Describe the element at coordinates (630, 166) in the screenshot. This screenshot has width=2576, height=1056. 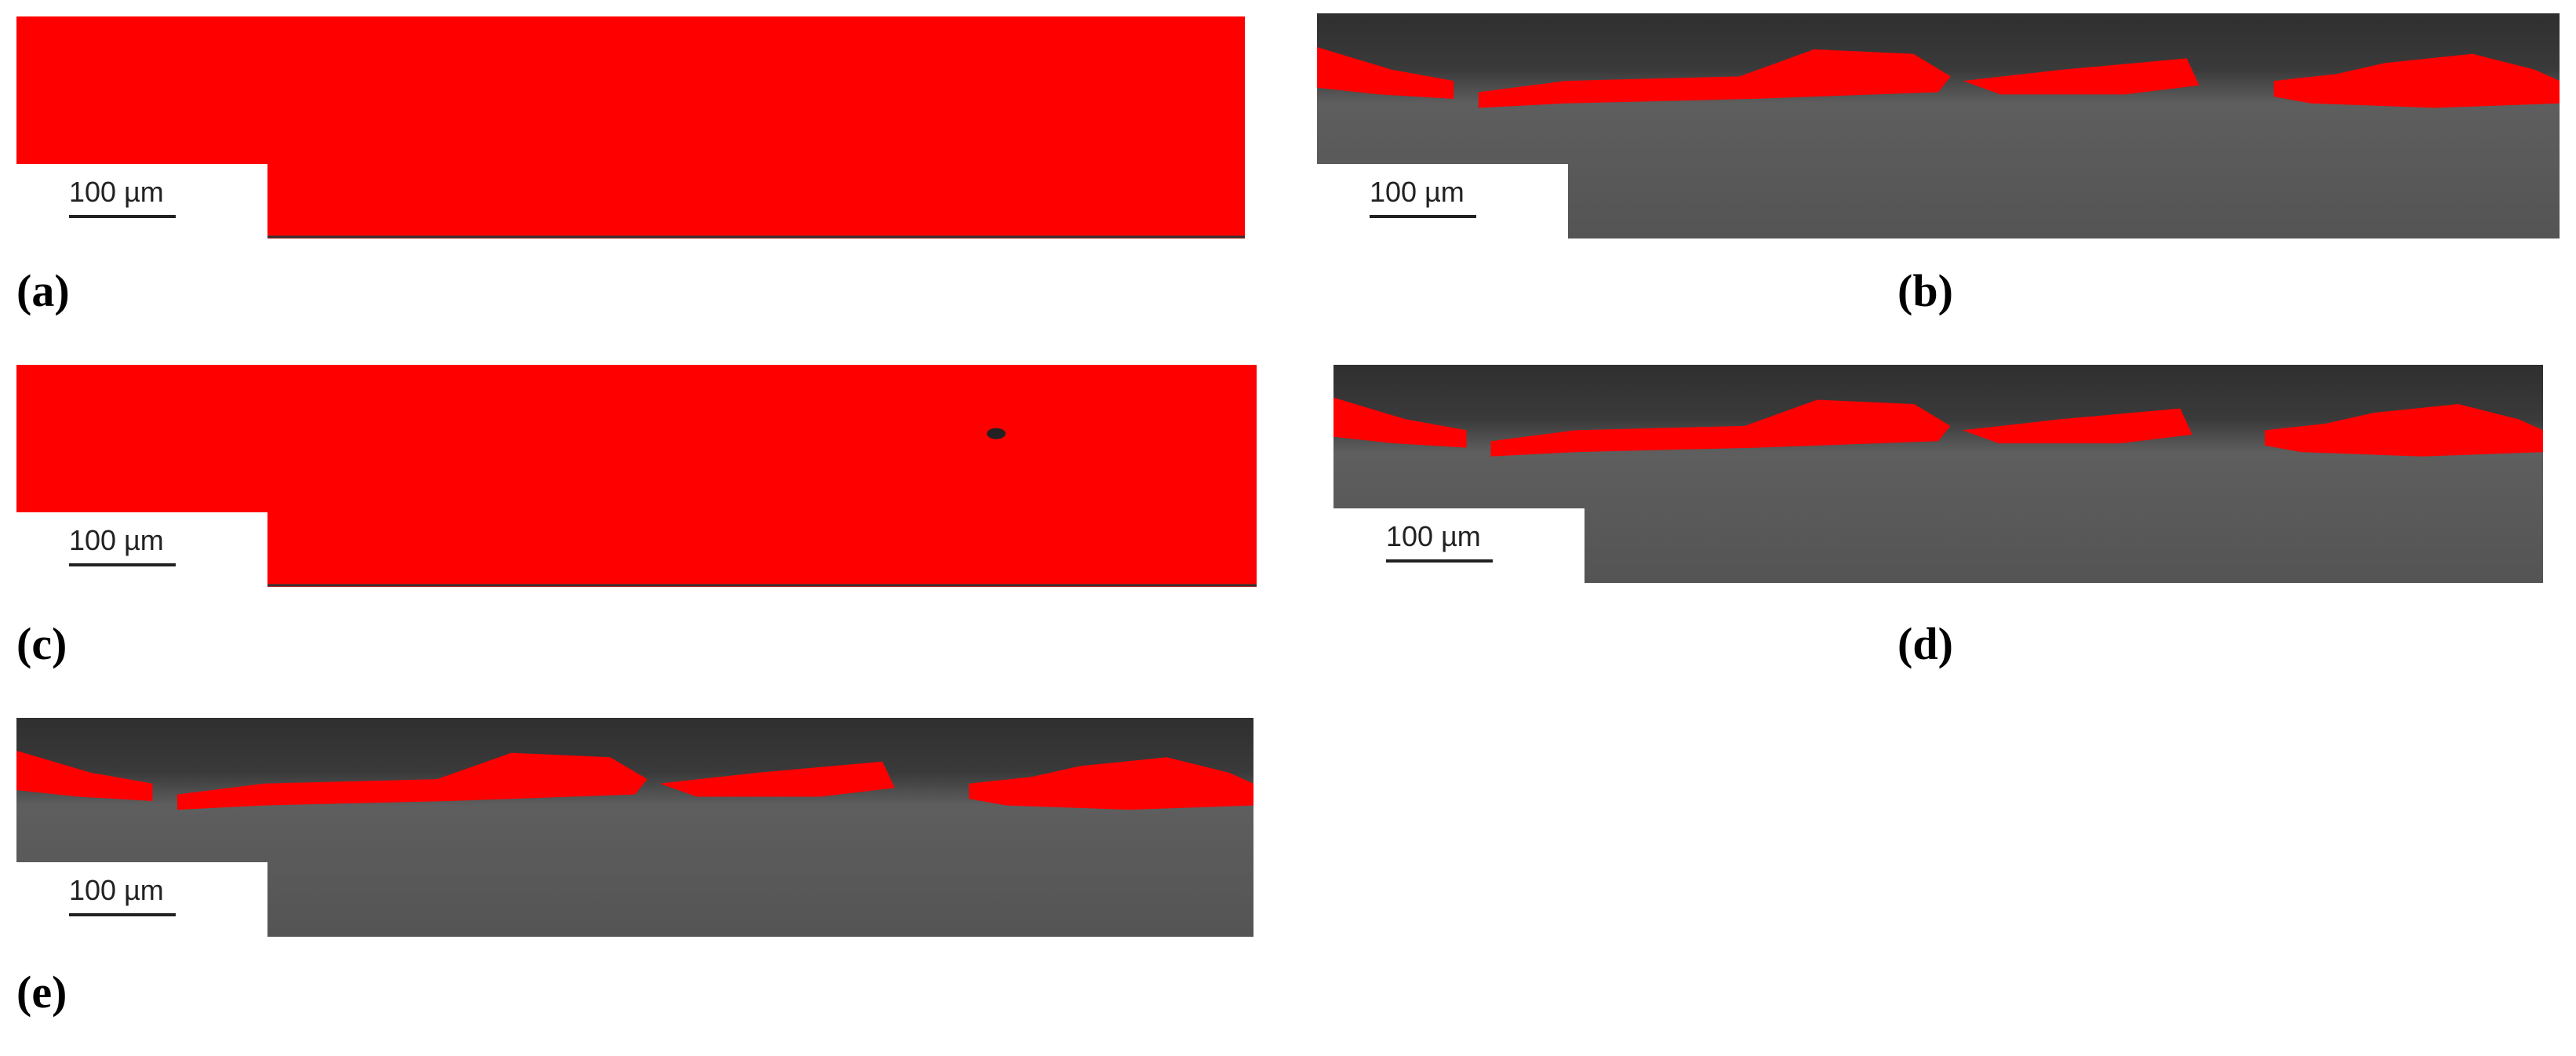
I see `panel: 100 µm (a)` at that location.